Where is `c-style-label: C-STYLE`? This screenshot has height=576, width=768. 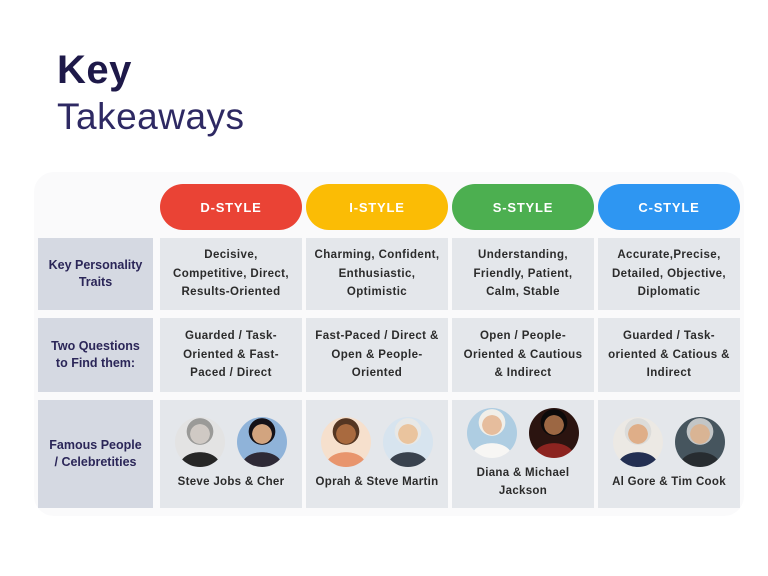 c-style-label: C-STYLE is located at coordinates (669, 207).